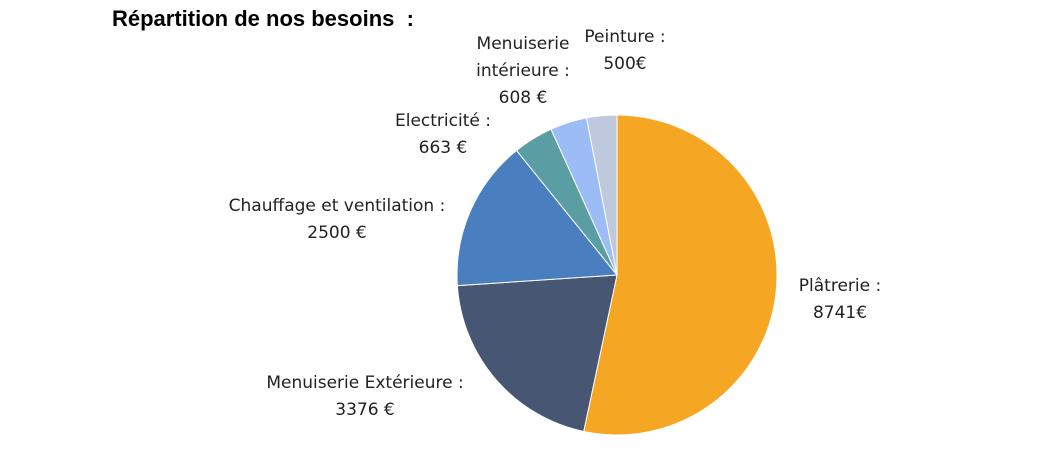 Image resolution: width=1061 pixels, height=467 pixels. I want to click on slice-label: Peinture : 500€, so click(625, 51).